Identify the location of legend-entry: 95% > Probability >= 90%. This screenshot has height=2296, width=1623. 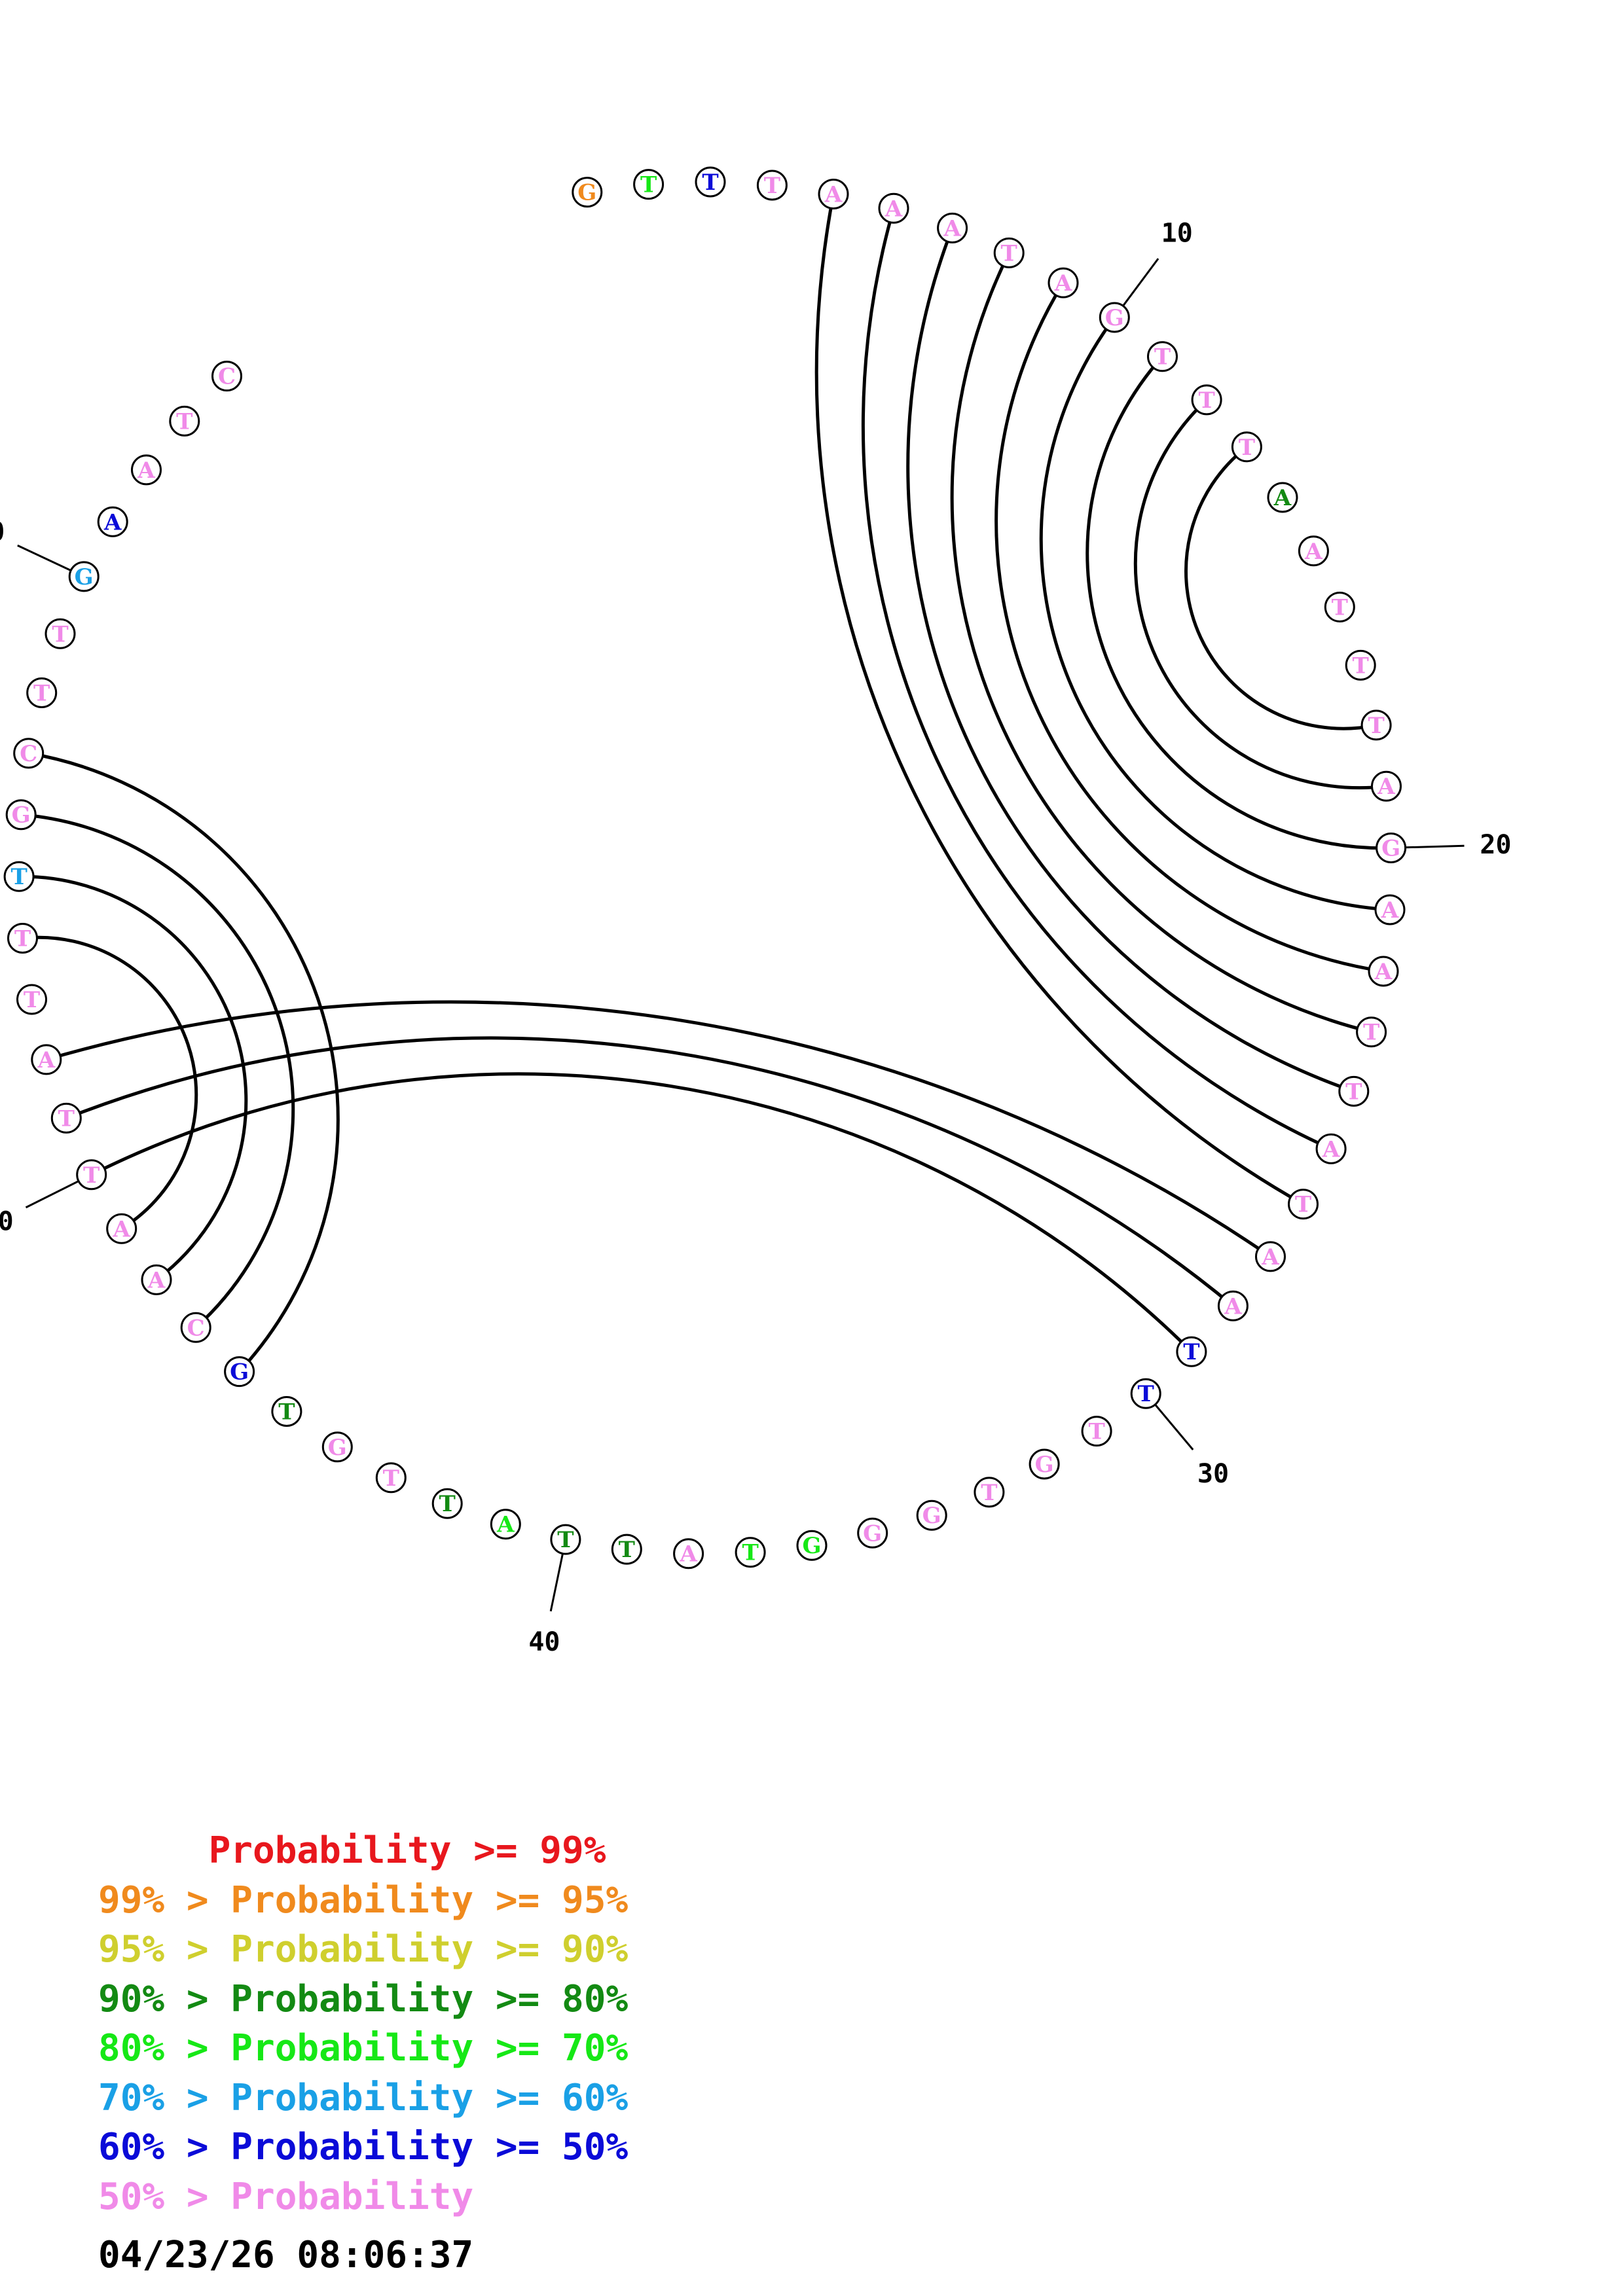
(363, 1949).